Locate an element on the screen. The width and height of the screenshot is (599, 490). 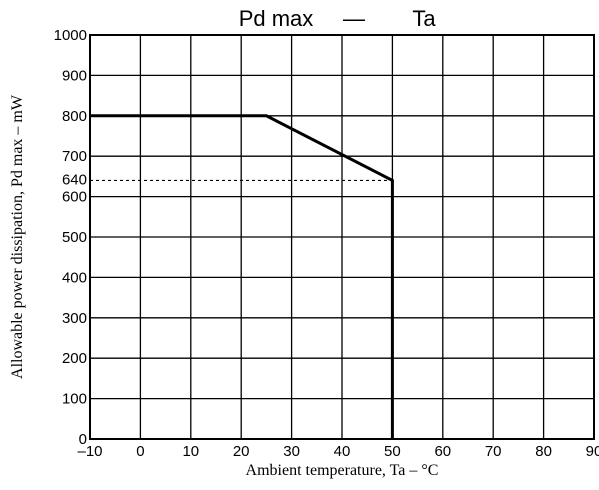
y-tick-label: 300 is located at coordinates (74, 318).